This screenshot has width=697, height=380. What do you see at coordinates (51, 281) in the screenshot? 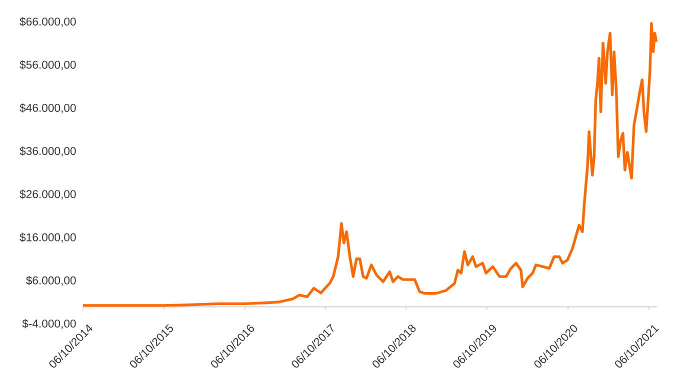
I see `y-tick-label: $6.000,00` at bounding box center [51, 281].